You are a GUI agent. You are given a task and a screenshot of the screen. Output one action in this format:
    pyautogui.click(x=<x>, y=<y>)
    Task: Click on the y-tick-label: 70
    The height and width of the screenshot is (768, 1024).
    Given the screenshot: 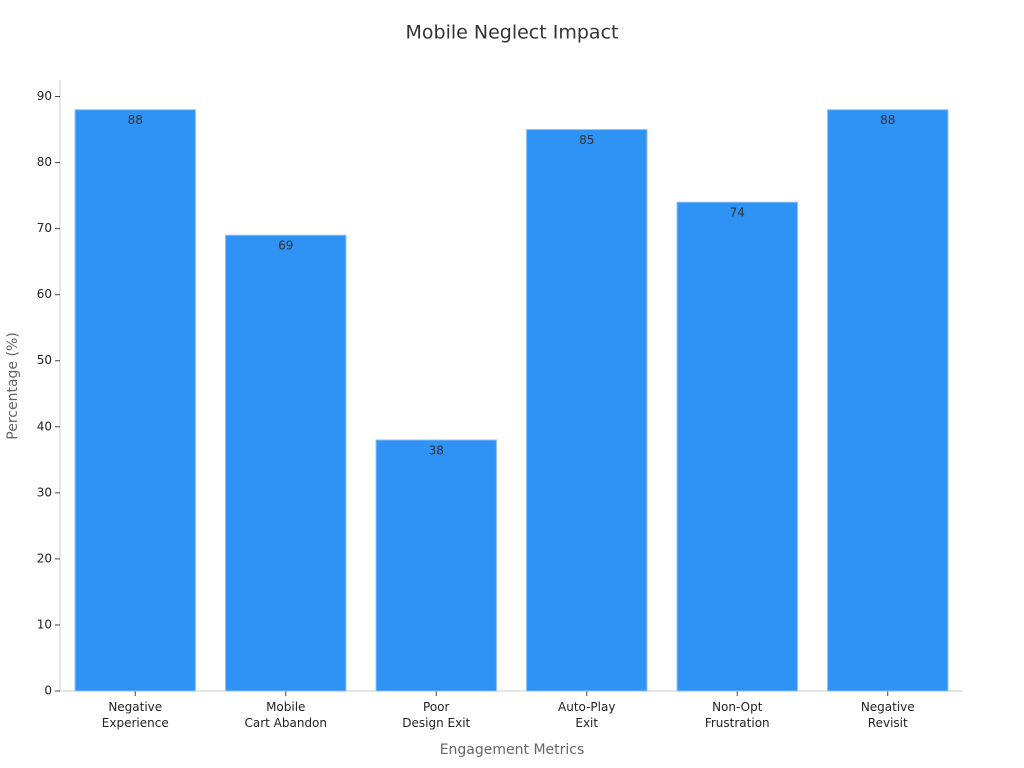 What is the action you would take?
    pyautogui.click(x=44, y=228)
    